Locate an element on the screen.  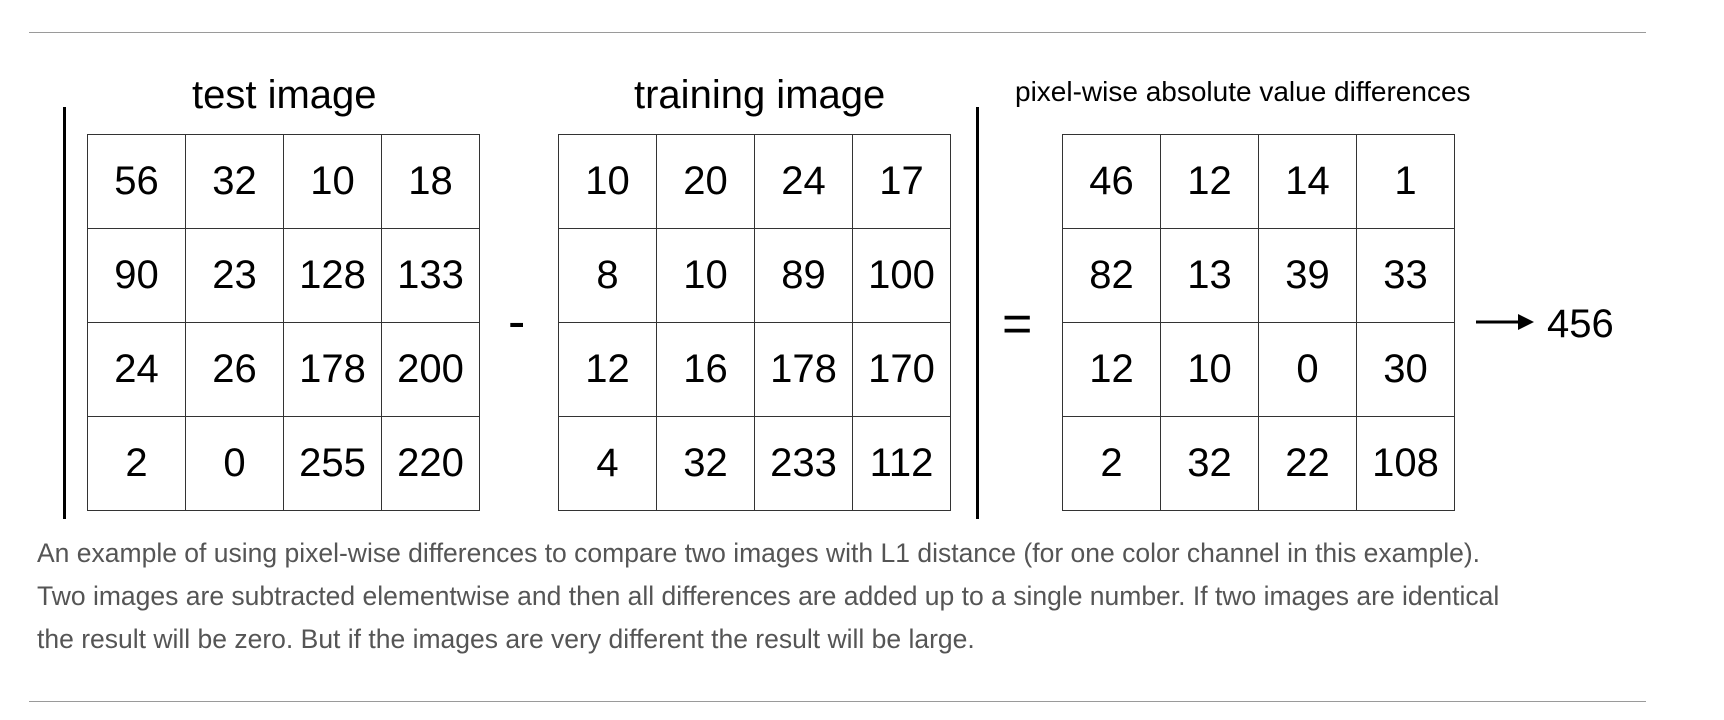
diff-matrix-cell: 1 is located at coordinates (1405, 181).